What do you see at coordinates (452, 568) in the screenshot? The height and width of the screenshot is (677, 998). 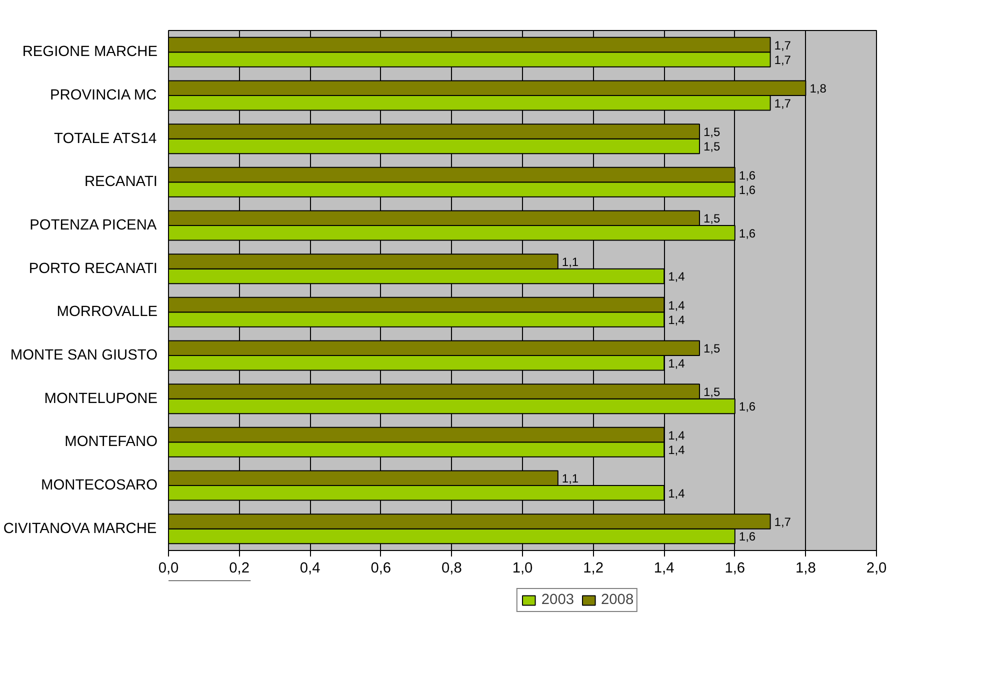 I see `x-tick-label: 0,8` at bounding box center [452, 568].